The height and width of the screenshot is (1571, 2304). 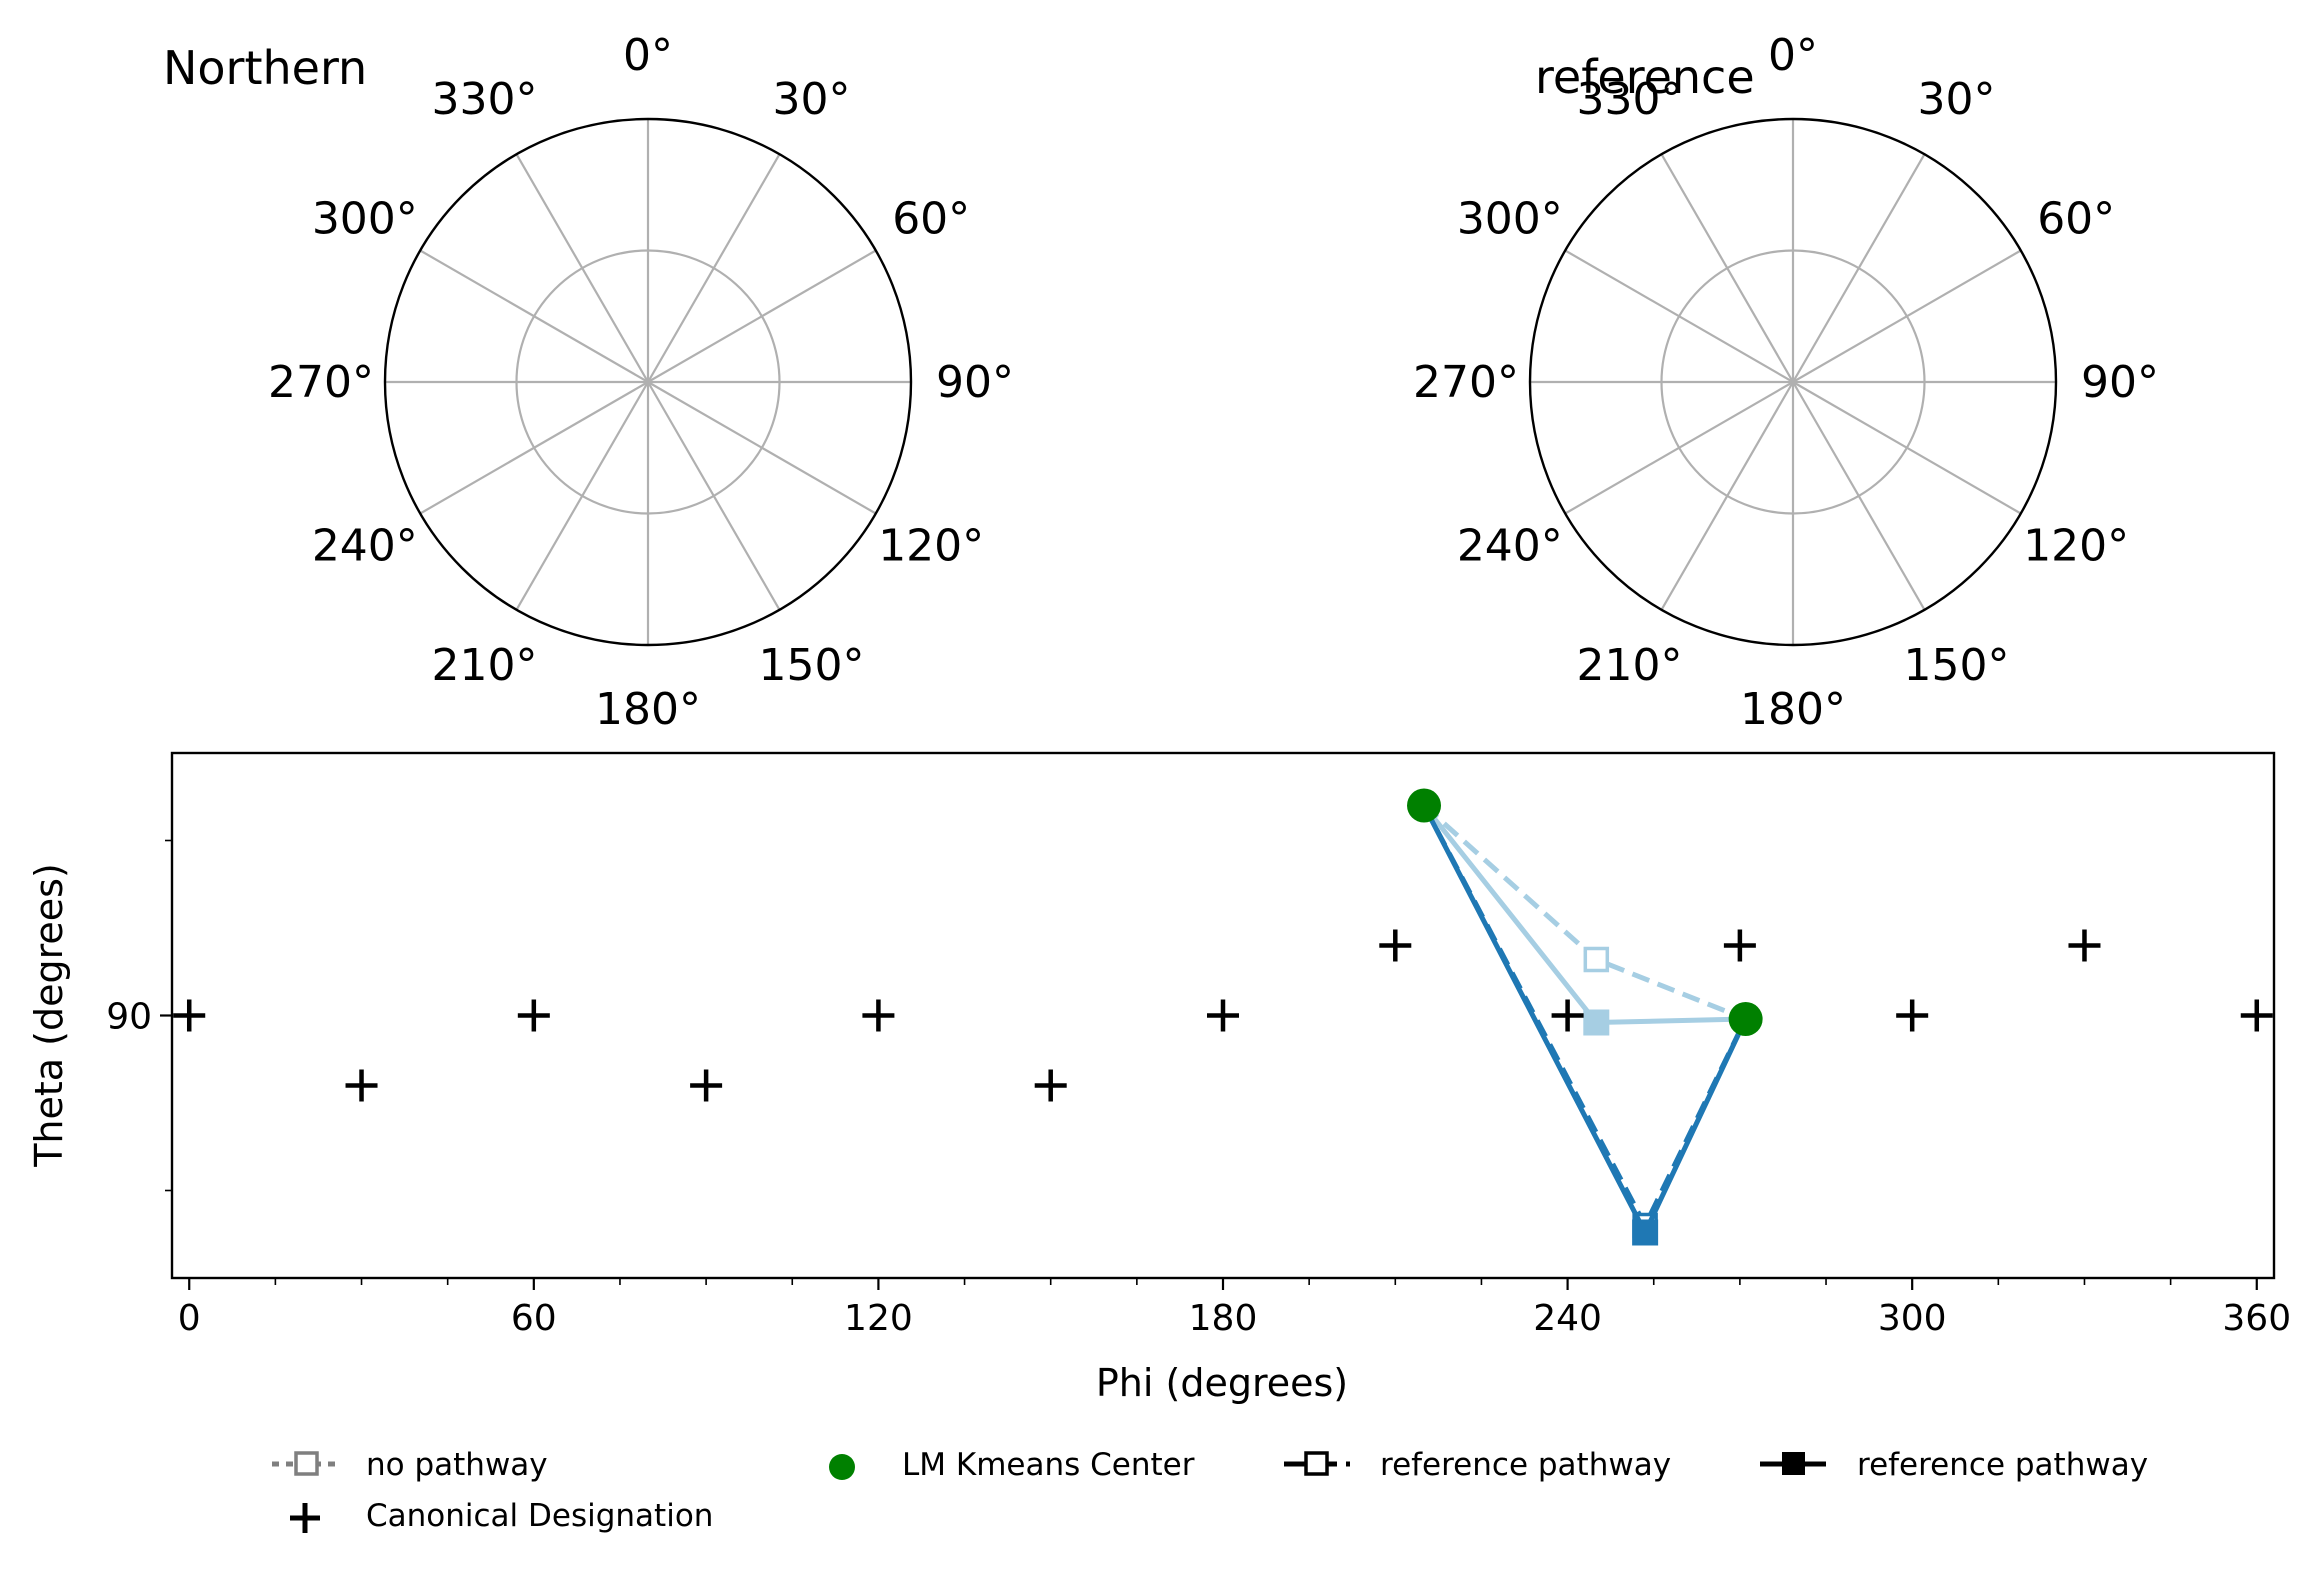 What do you see at coordinates (49, 1015) in the screenshot?
I see `y-axis-label: Theta (degrees)` at bounding box center [49, 1015].